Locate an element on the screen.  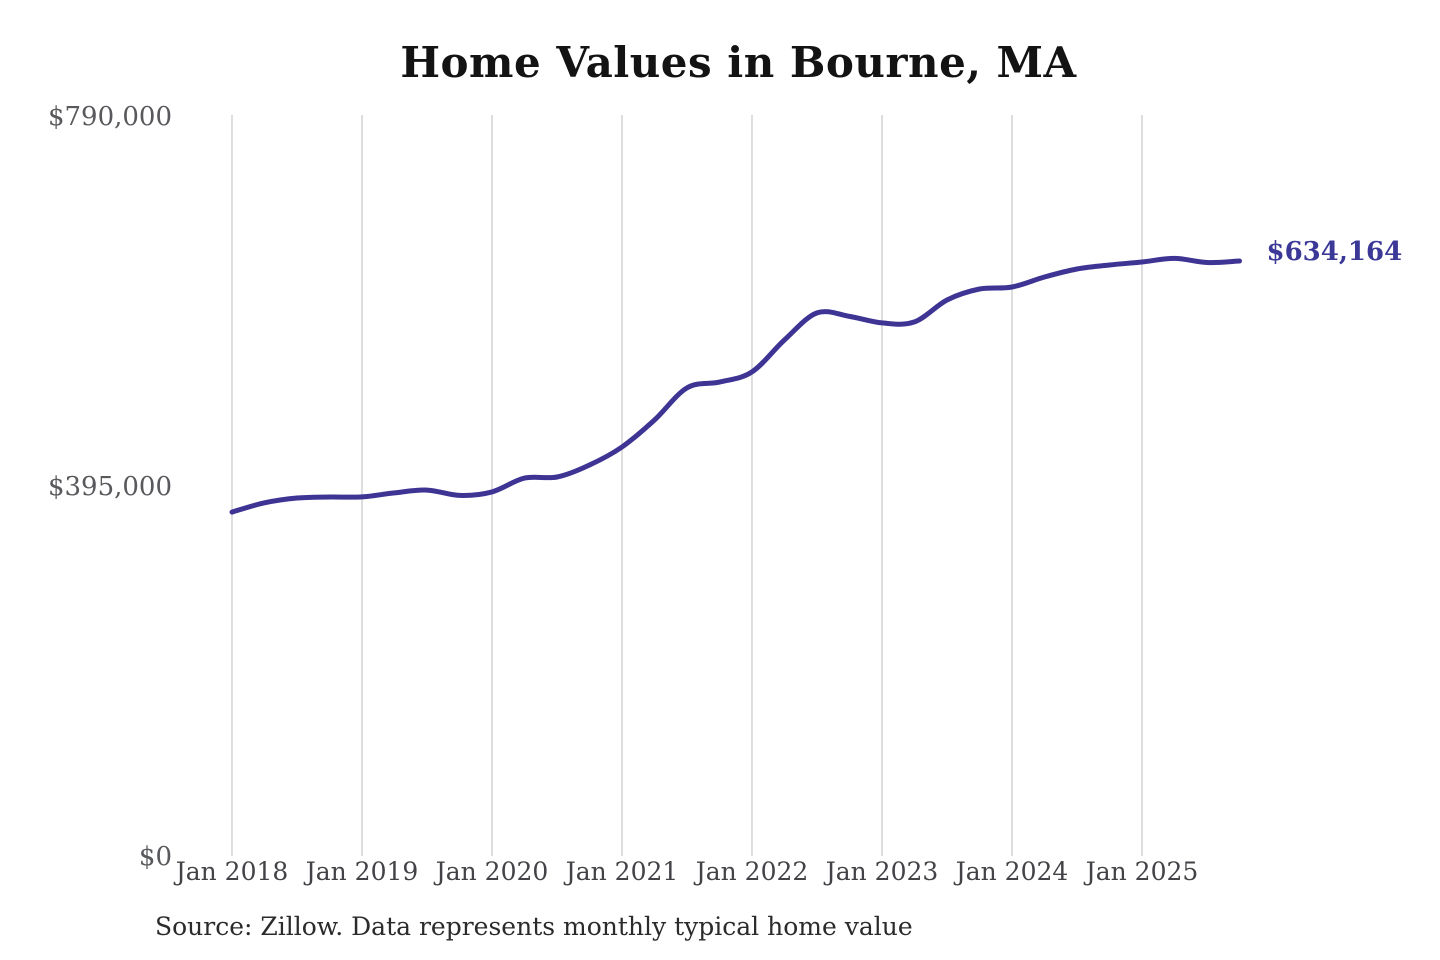
y-tick-label: $395,000 is located at coordinates (109, 487).